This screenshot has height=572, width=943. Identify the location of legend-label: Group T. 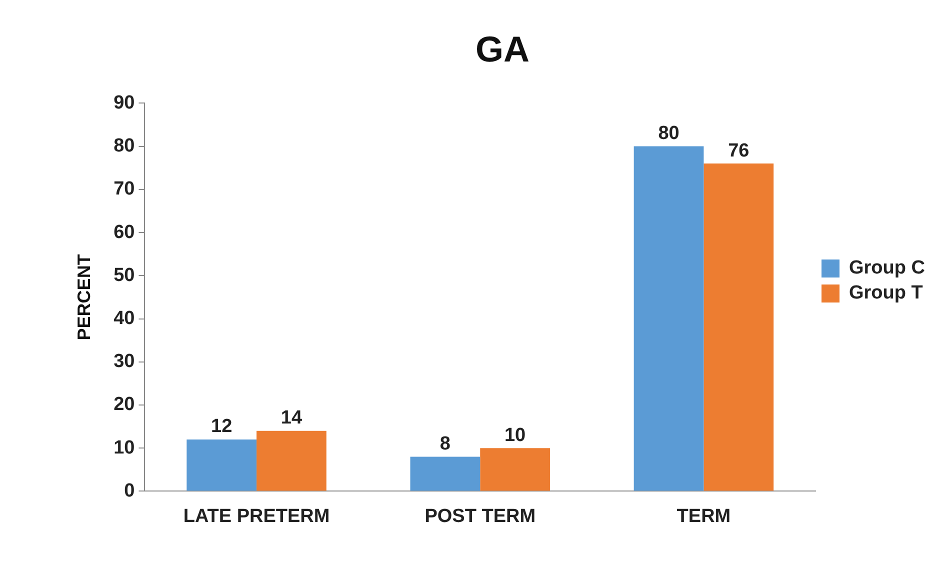
(886, 293).